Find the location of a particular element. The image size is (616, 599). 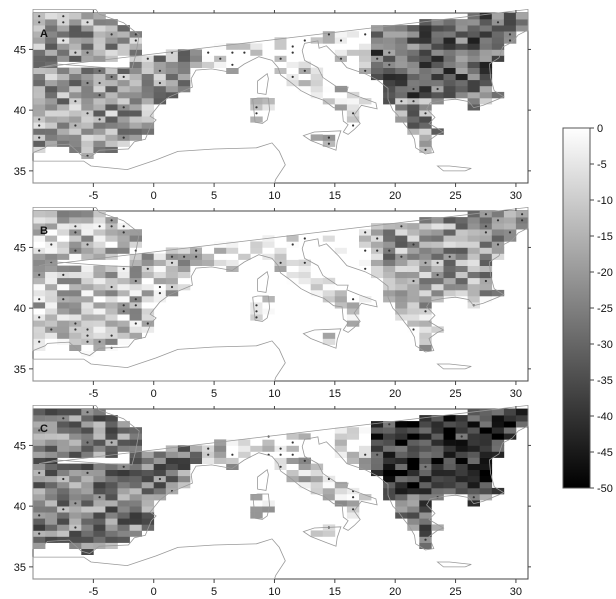

panel-a-label: A is located at coordinates (44, 34).